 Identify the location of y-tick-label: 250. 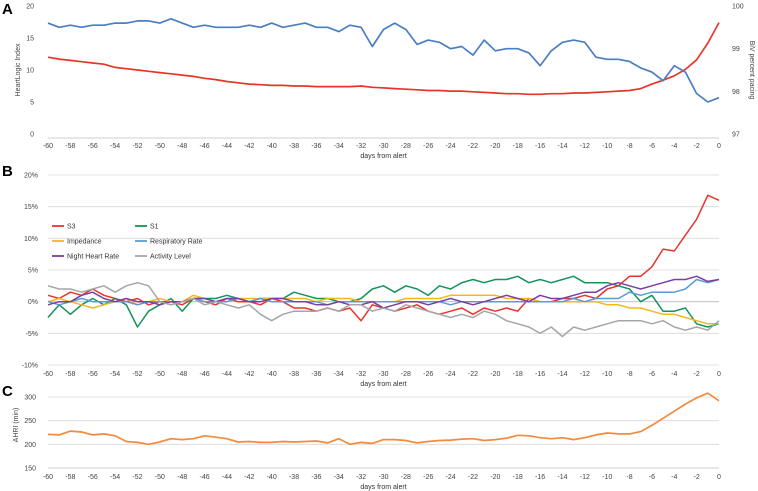
(30, 421).